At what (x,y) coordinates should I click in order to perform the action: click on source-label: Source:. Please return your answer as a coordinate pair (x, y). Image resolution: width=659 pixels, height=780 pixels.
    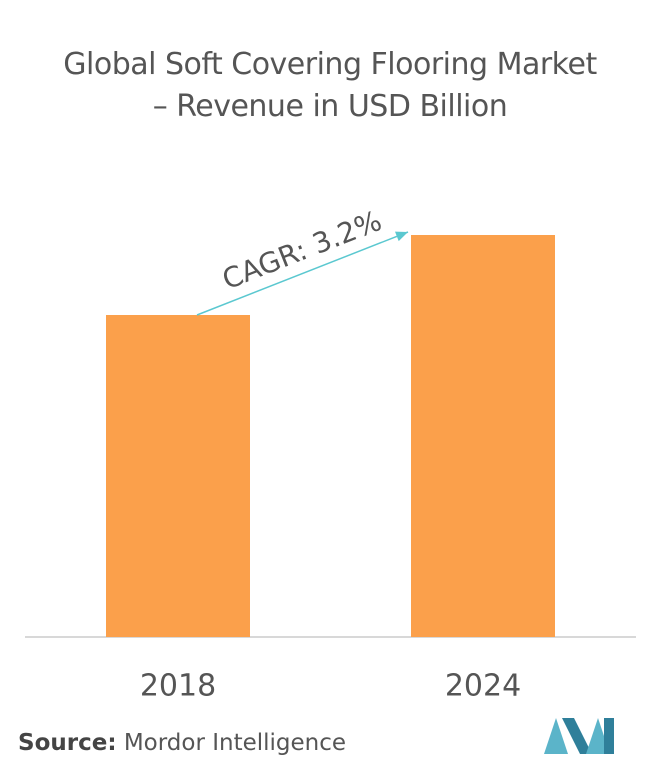
    Looking at the image, I should click on (67, 743).